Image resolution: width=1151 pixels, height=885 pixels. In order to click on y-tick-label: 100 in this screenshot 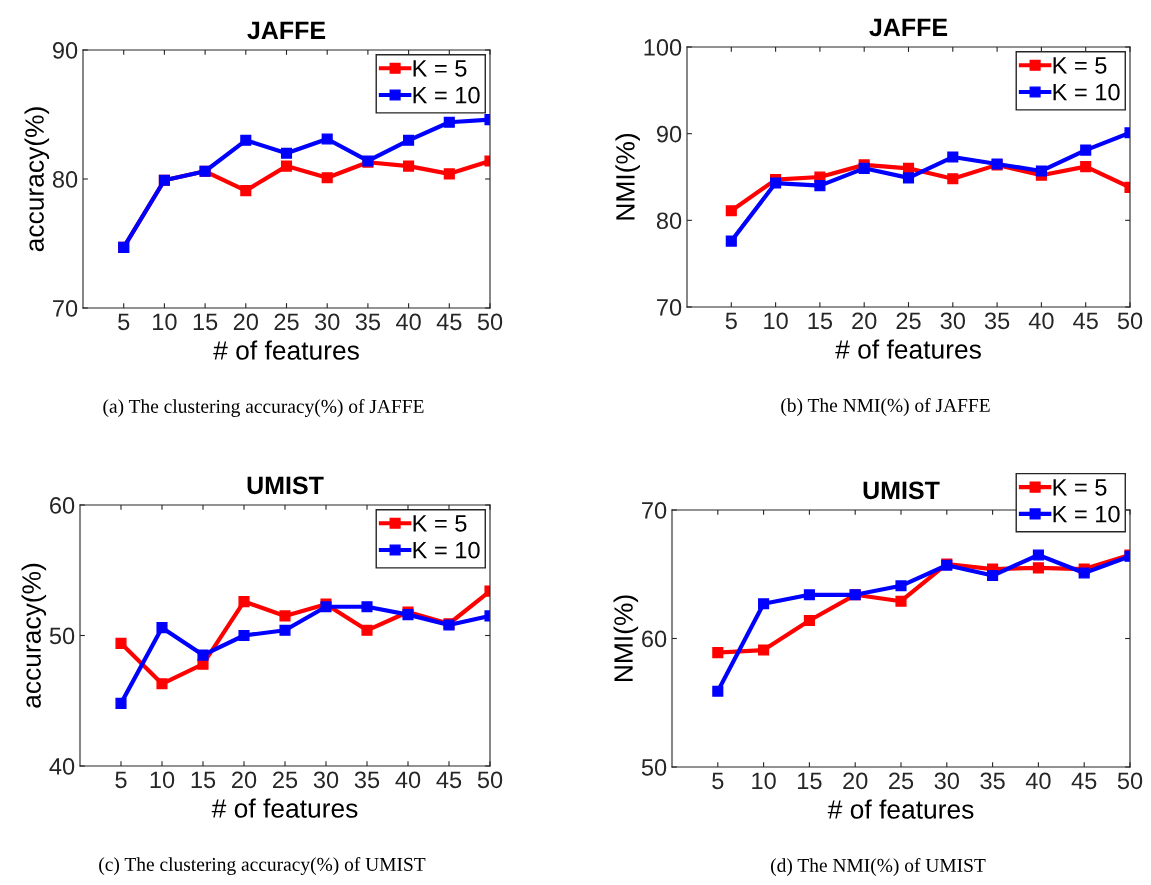, I will do `click(663, 47)`.